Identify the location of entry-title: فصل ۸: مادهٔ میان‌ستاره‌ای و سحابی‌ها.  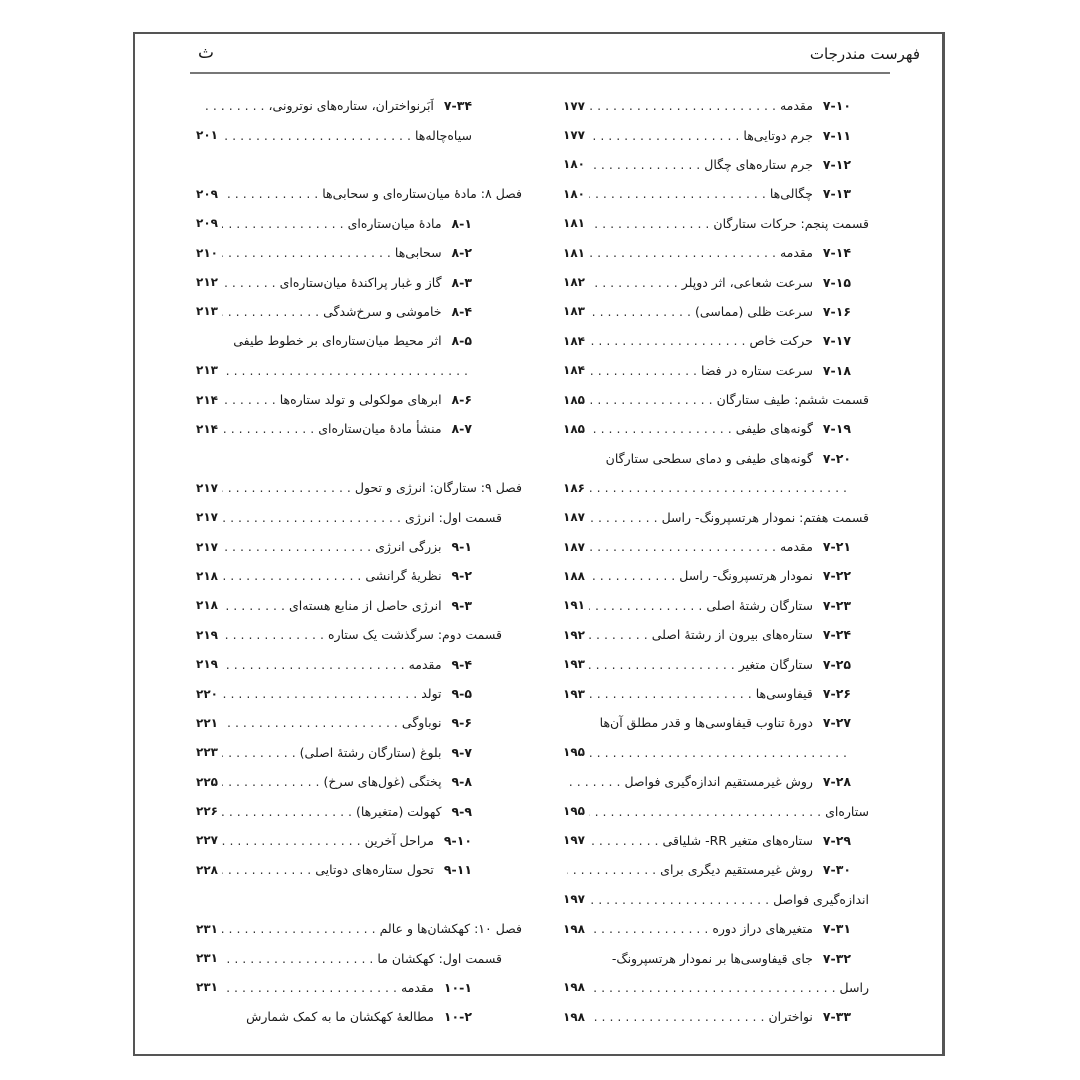
(422, 194).